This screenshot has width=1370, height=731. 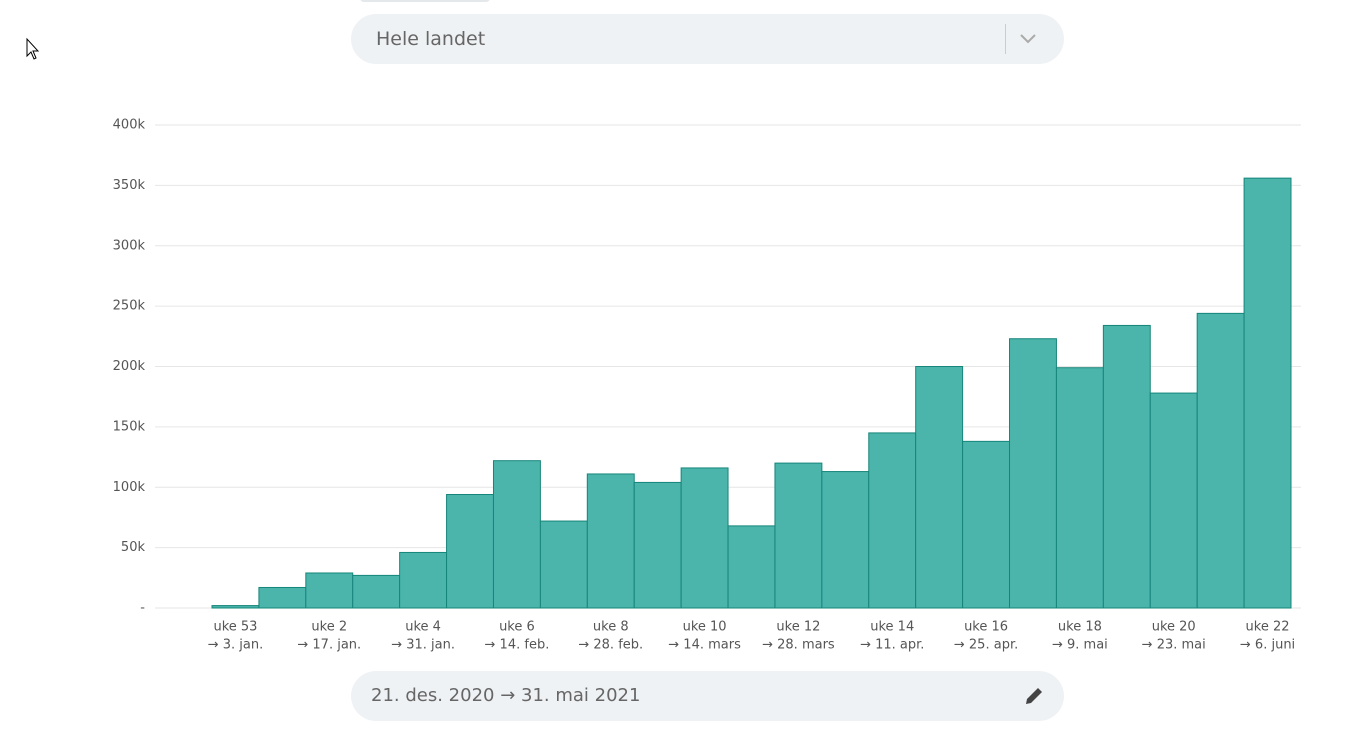 What do you see at coordinates (1080, 627) in the screenshot?
I see `x-tick-label: uke 18` at bounding box center [1080, 627].